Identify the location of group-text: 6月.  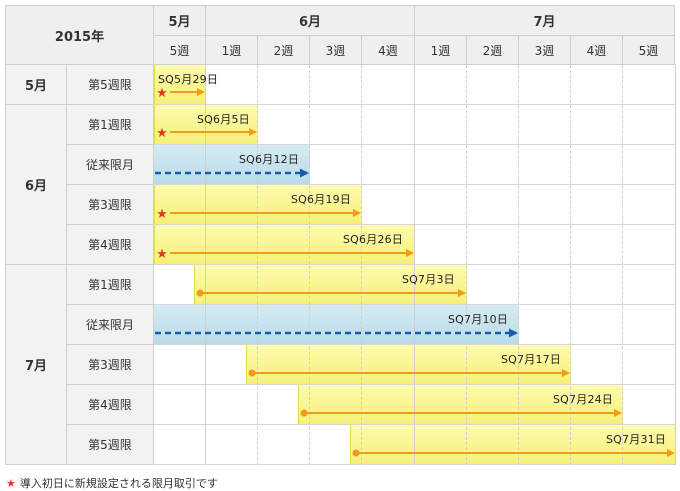
(36, 186).